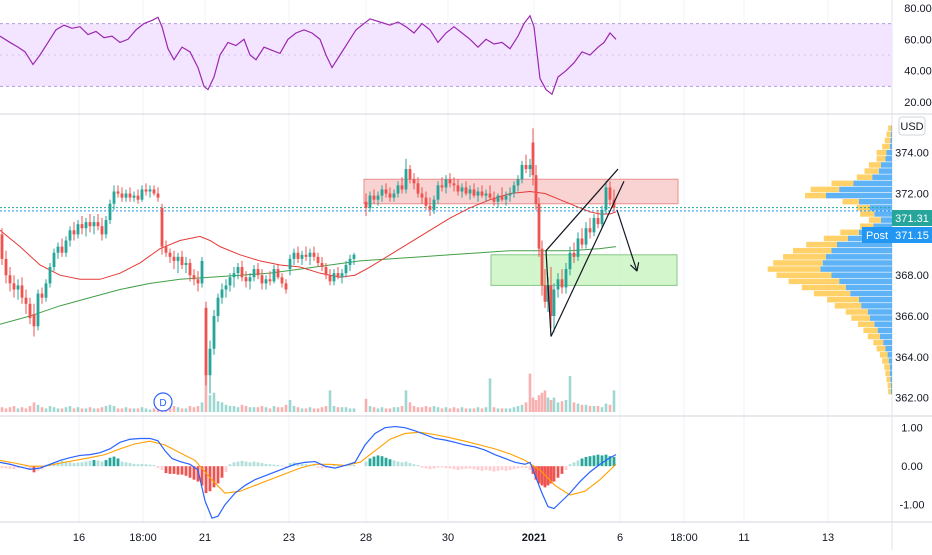 The image size is (932, 555). Describe the element at coordinates (582, 210) in the screenshot. I see `channel-line` at that location.